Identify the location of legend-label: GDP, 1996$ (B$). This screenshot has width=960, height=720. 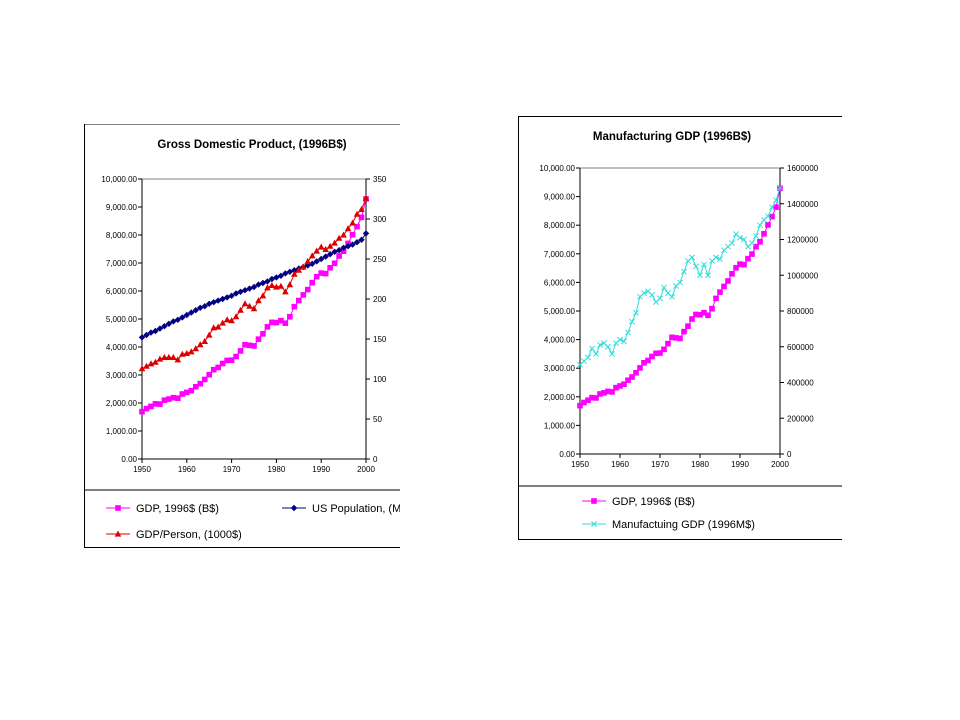
(177, 509).